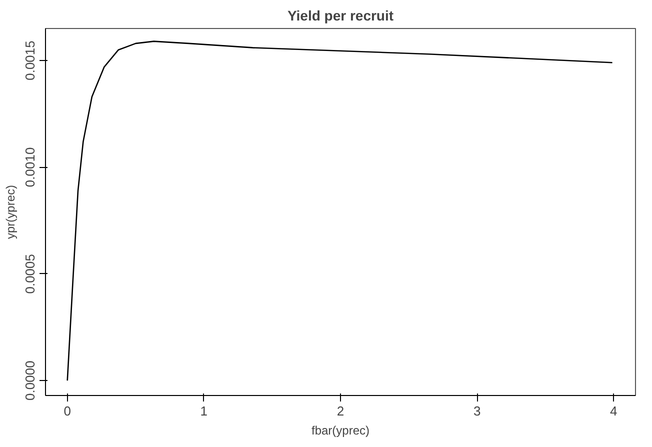  Describe the element at coordinates (30, 274) in the screenshot. I see `y-tick-label: 0.0005` at that location.